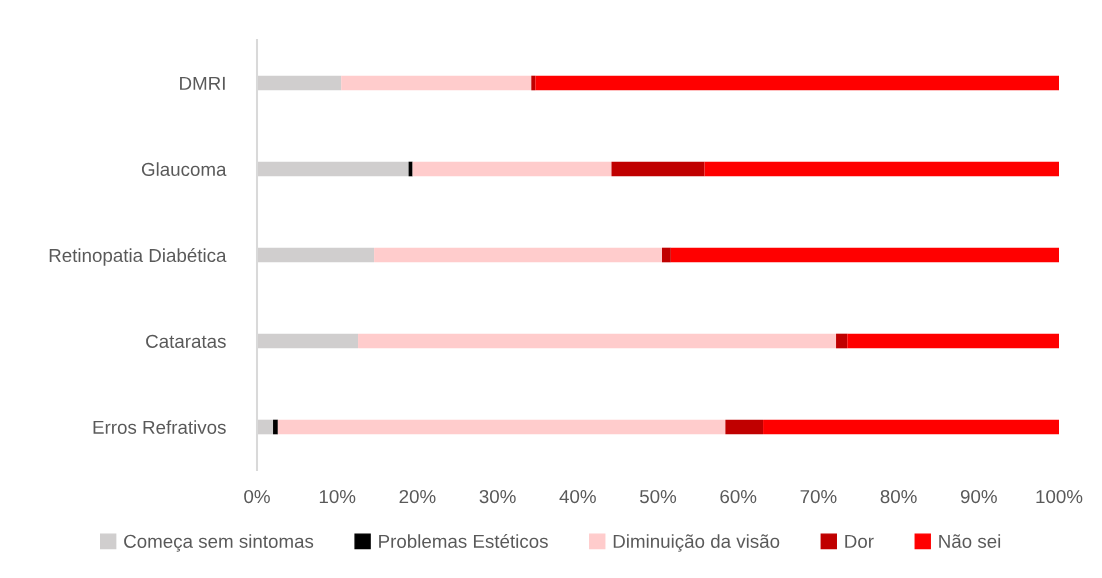  I want to click on legend-label: Diminuição da visão, so click(696, 543).